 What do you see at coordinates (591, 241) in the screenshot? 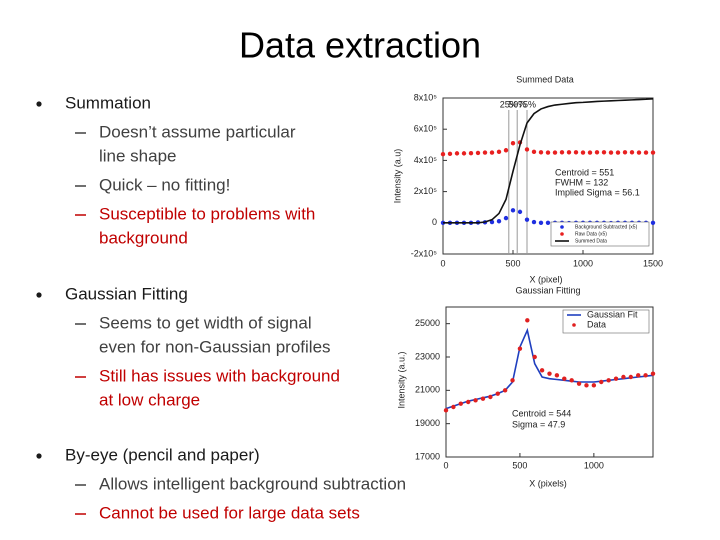
I see `legend-label: Summed Data` at bounding box center [591, 241].